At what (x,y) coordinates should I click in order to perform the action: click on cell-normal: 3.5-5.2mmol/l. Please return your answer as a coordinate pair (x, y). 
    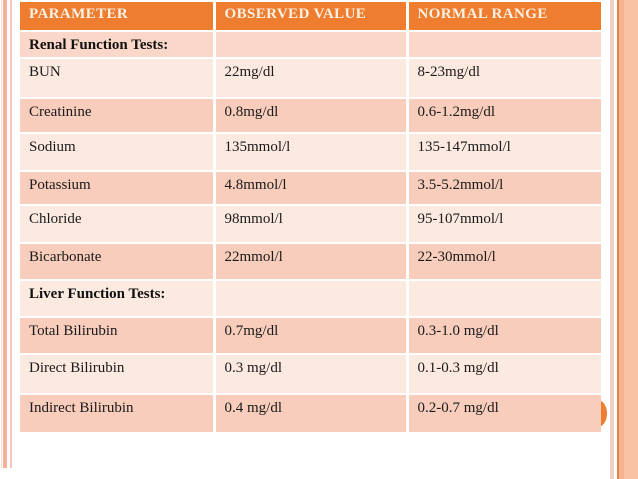
    Looking at the image, I should click on (504, 188).